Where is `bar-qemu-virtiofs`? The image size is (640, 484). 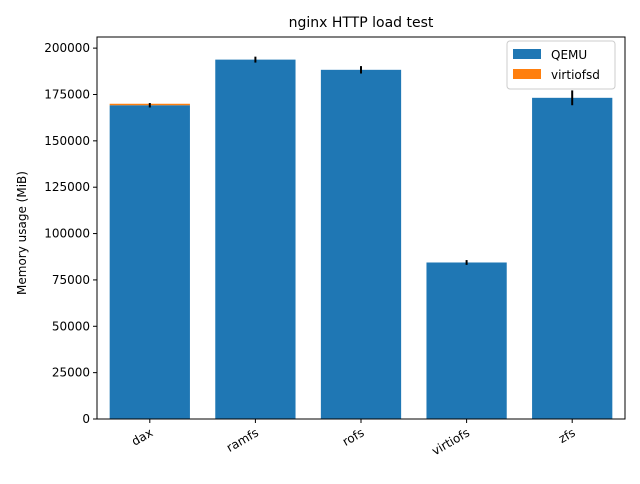
bar-qemu-virtiofs is located at coordinates (466, 340).